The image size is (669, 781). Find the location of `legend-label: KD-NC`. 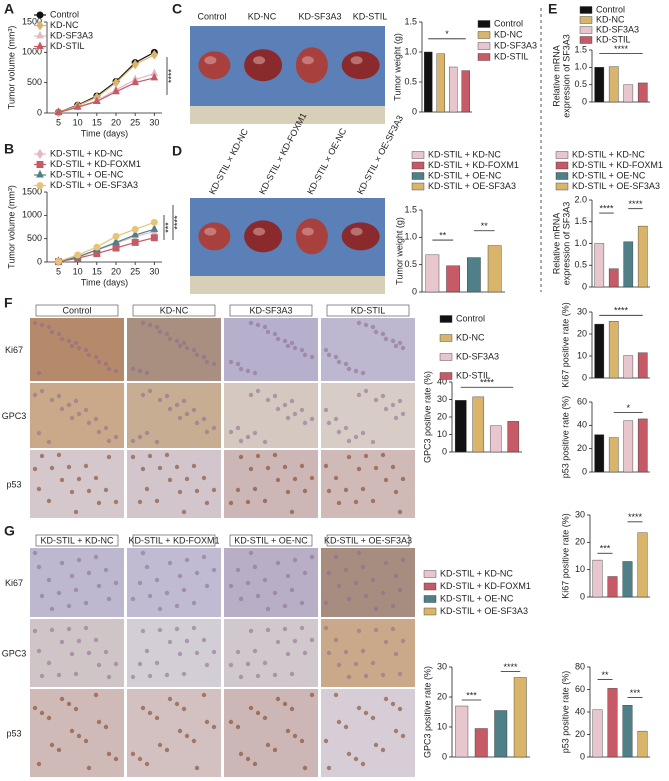

legend-label: KD-NC is located at coordinates (610, 19).